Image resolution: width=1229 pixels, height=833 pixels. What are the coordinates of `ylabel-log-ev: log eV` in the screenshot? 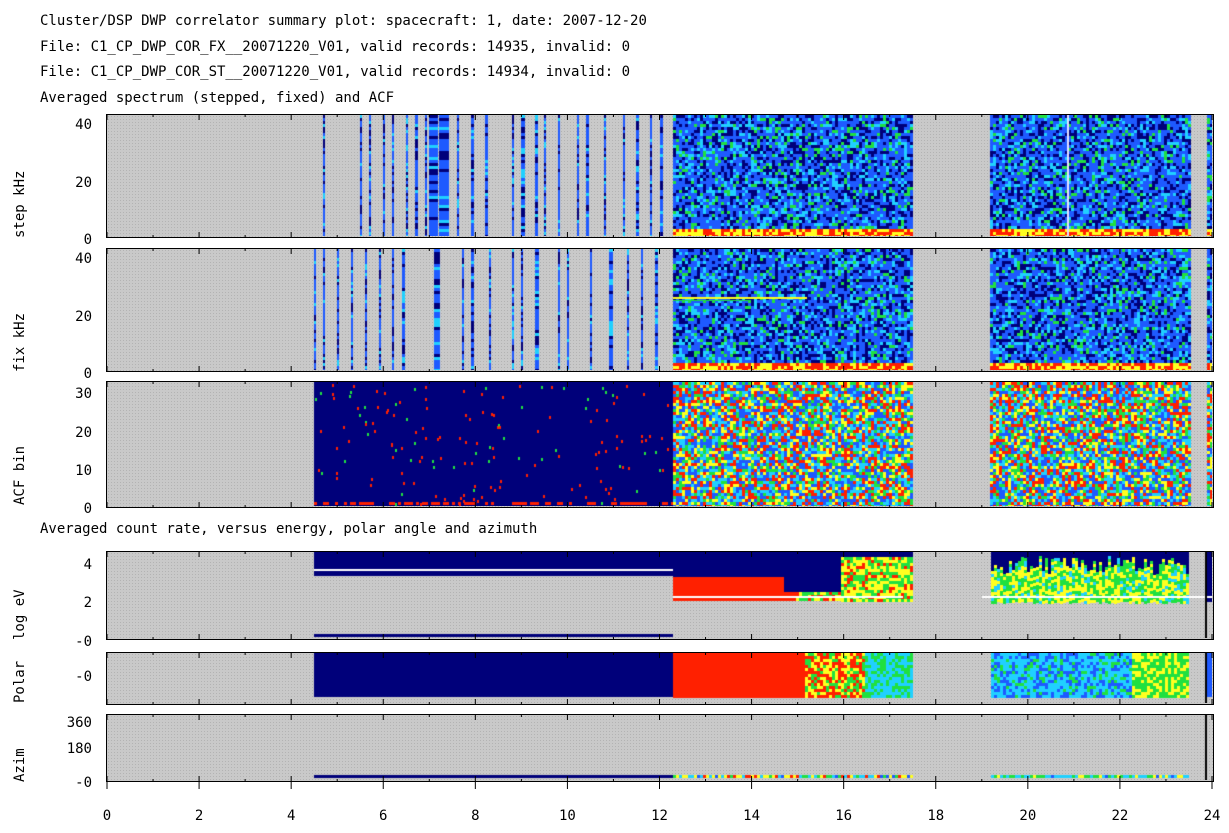 It's located at (20, 614).